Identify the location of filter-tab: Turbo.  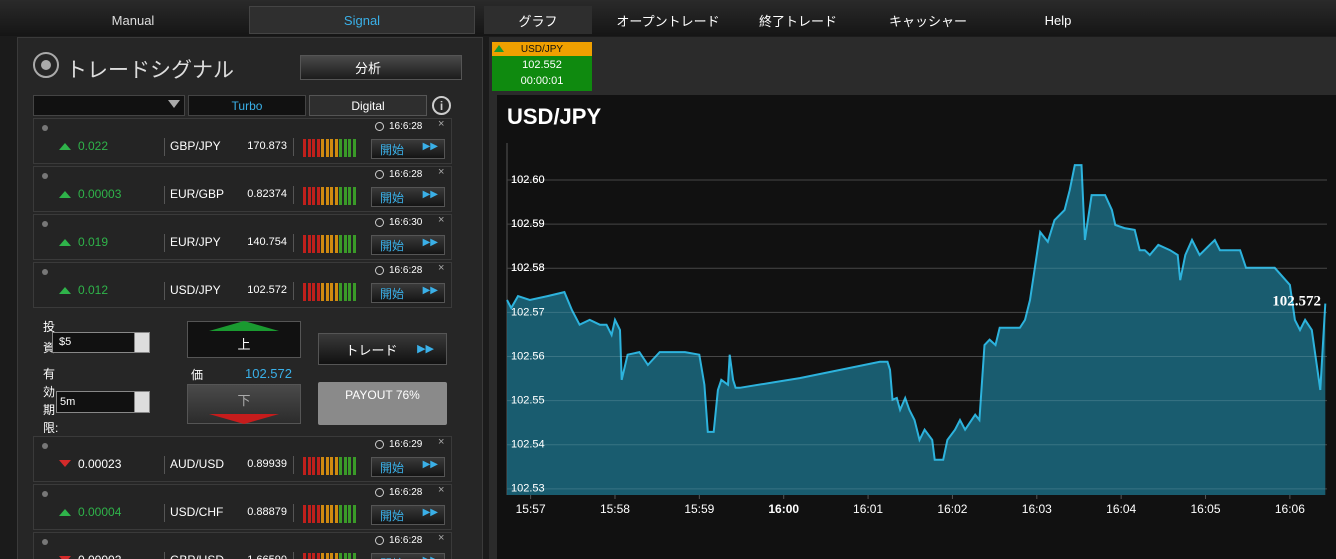
(247, 105).